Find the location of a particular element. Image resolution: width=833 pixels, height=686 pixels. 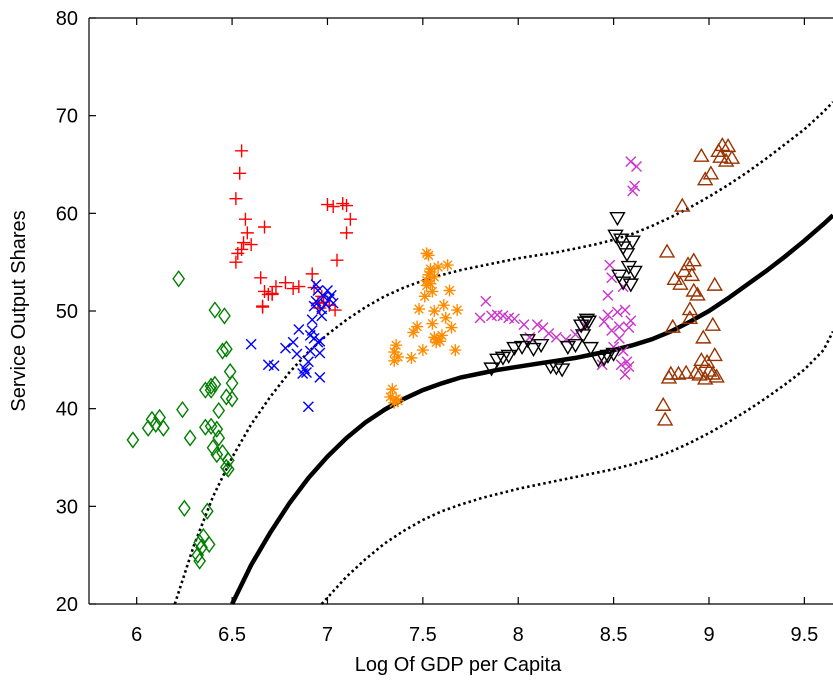

x-tick-label: 6 is located at coordinates (136, 635).